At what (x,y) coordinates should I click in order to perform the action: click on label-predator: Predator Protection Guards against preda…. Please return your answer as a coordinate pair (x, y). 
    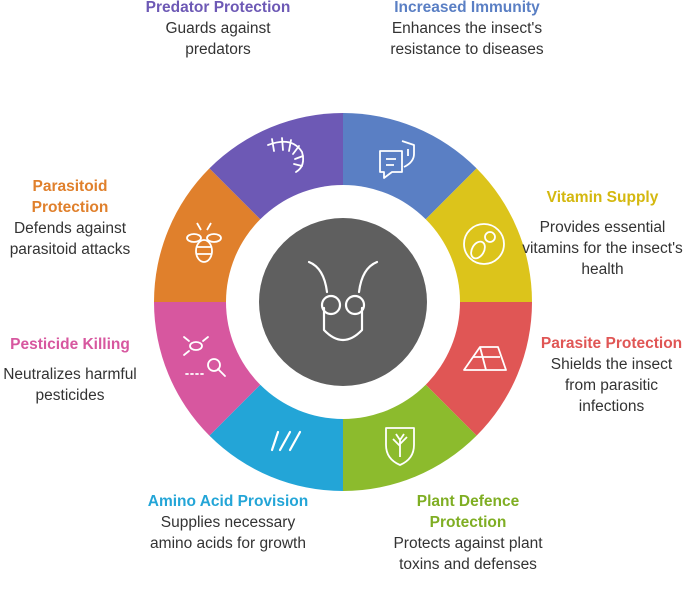
    Looking at the image, I should click on (218, 30).